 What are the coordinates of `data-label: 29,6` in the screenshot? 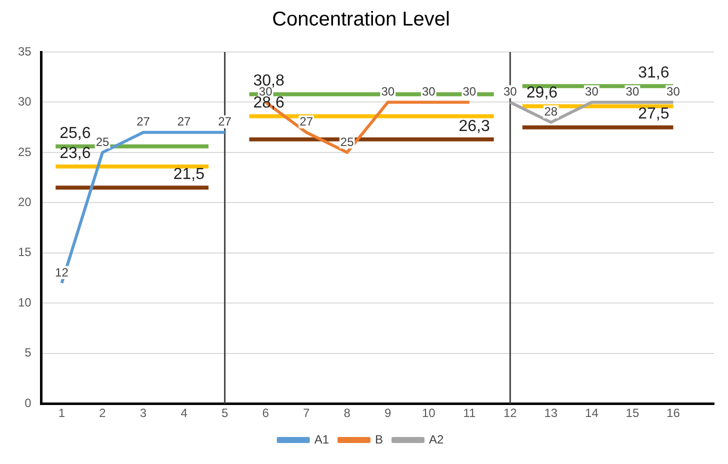 It's located at (542, 93).